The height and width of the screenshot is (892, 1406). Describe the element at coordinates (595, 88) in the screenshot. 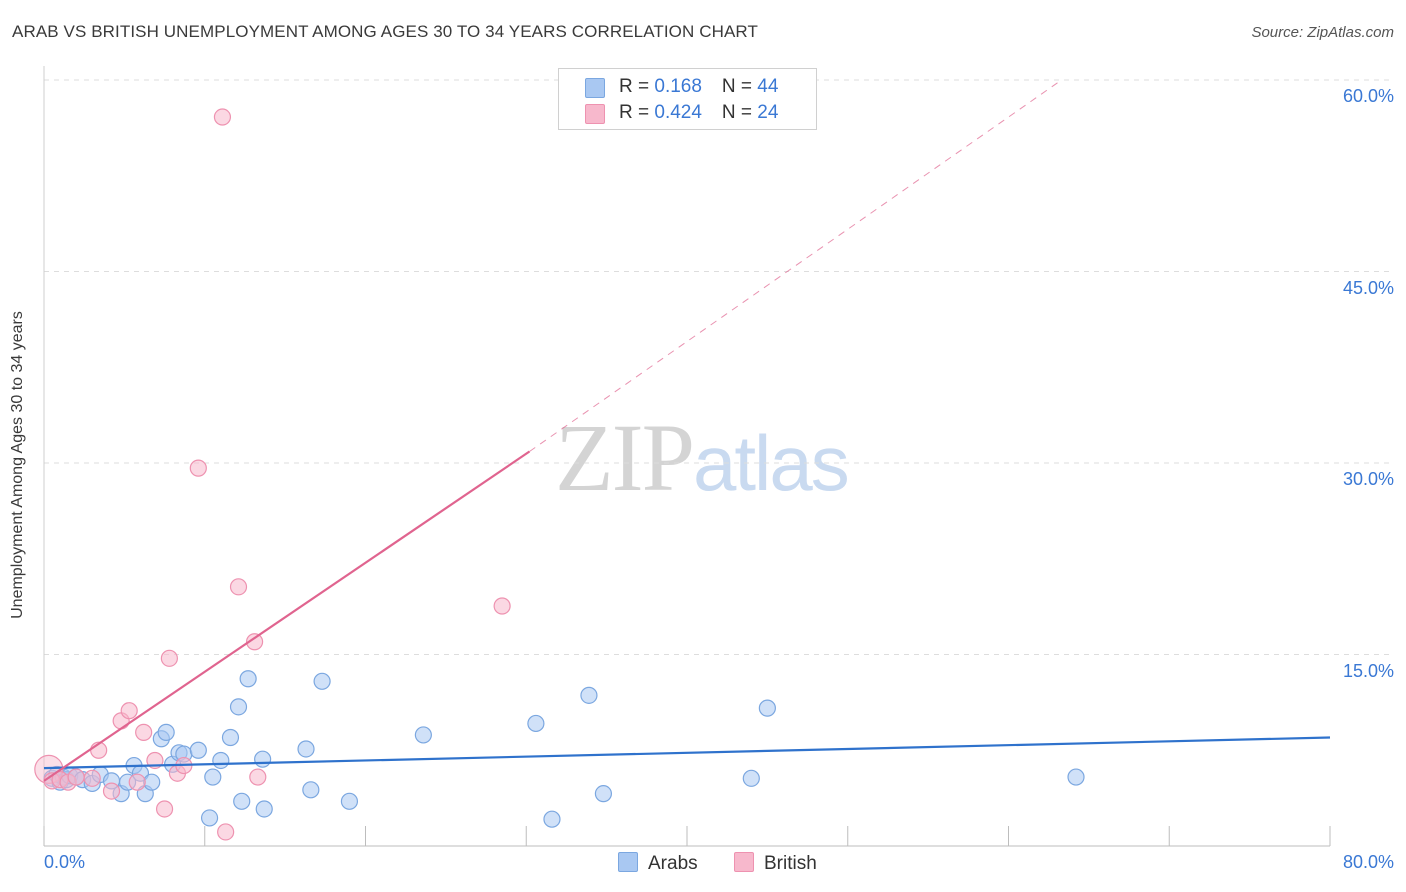

I see `legend-swatch-arabs` at that location.